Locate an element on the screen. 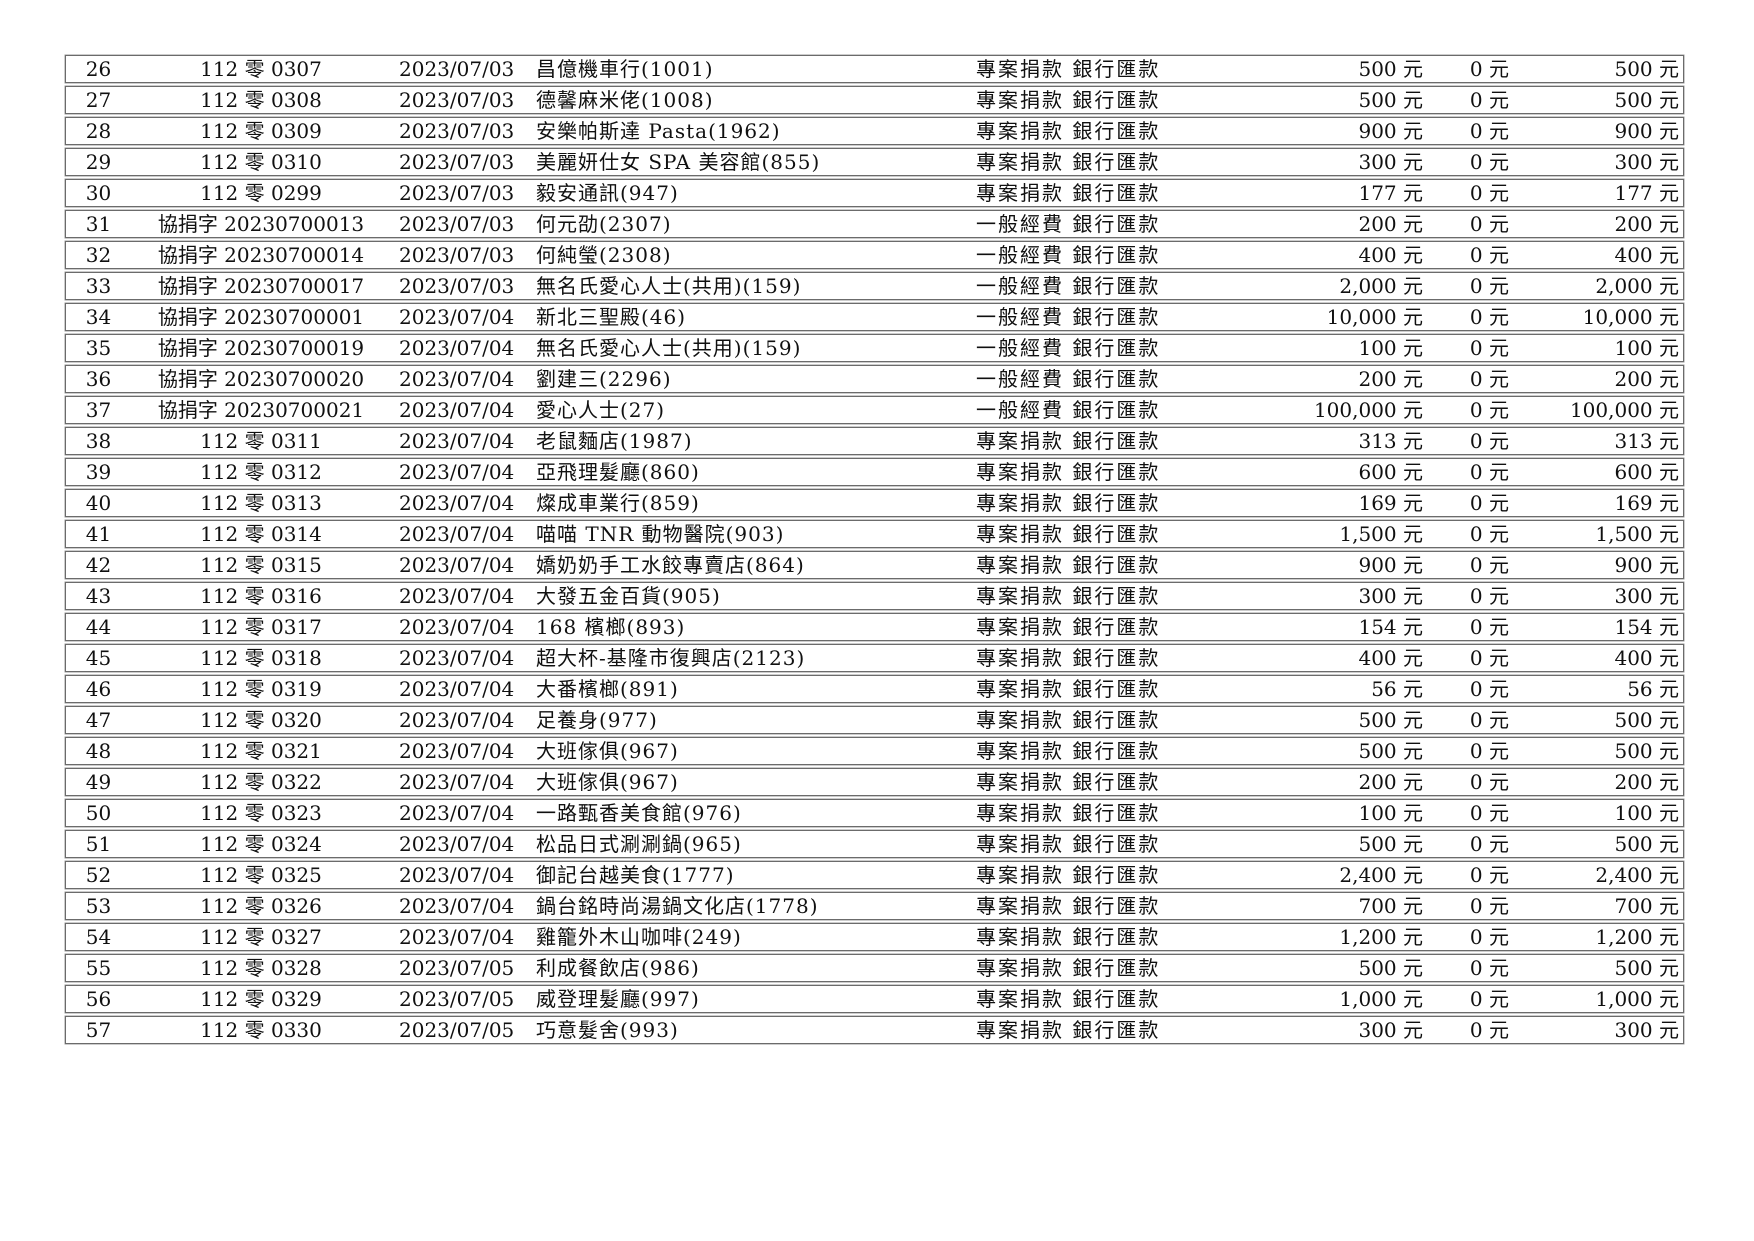 This screenshot has width=1754, height=1241. row-number: 41 is located at coordinates (98, 534).